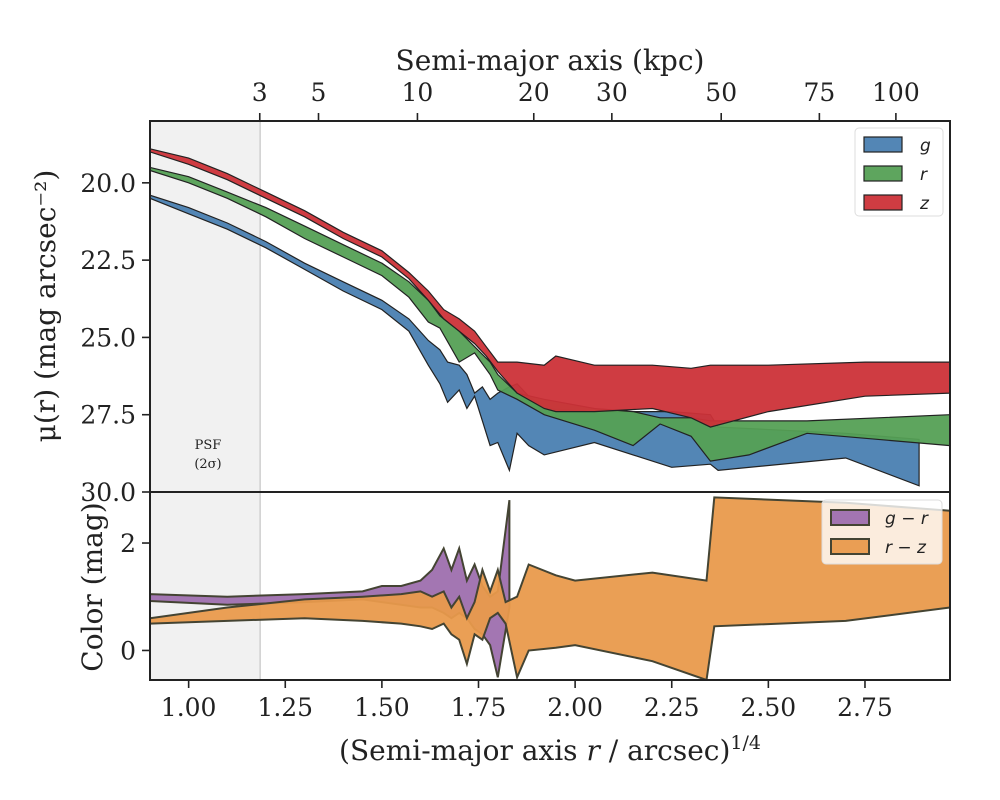 The width and height of the screenshot is (1000, 800). What do you see at coordinates (896, 92) in the screenshot?
I see `top-tick-label: 100` at bounding box center [896, 92].